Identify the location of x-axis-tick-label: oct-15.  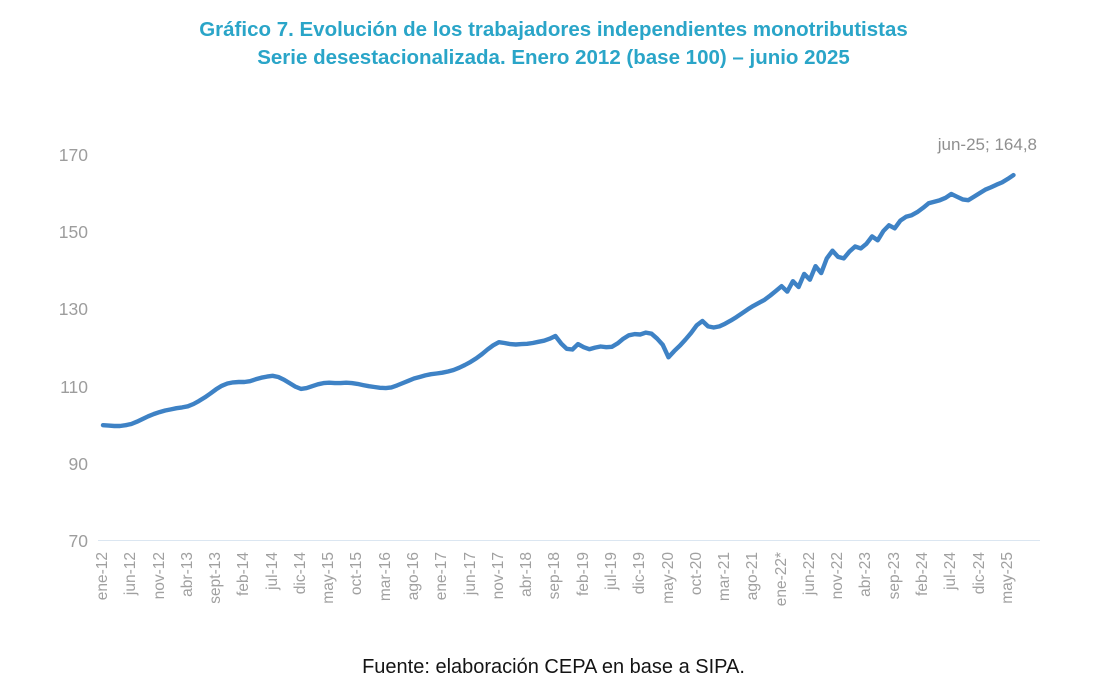
(357, 574).